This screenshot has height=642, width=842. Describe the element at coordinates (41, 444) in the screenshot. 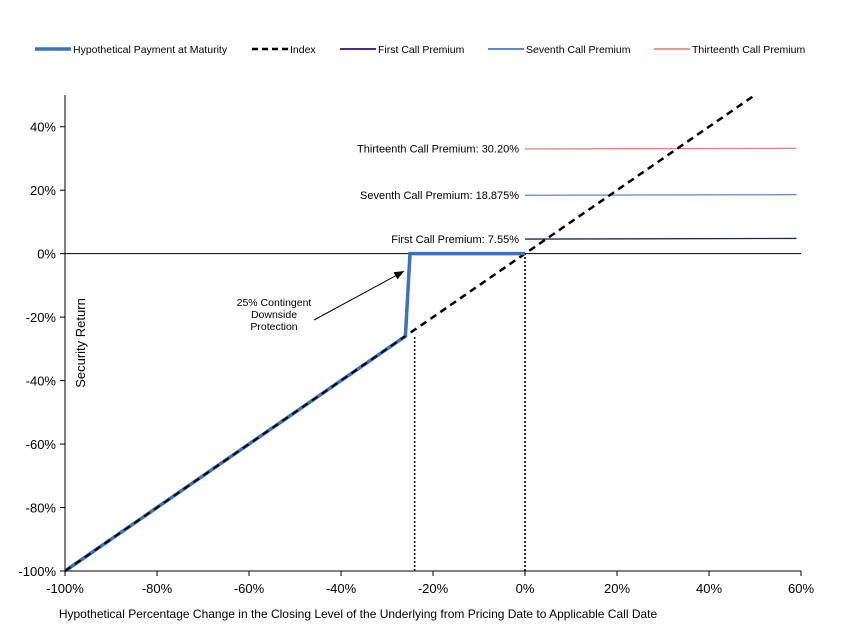

I see `y-tick-label: -60%` at that location.